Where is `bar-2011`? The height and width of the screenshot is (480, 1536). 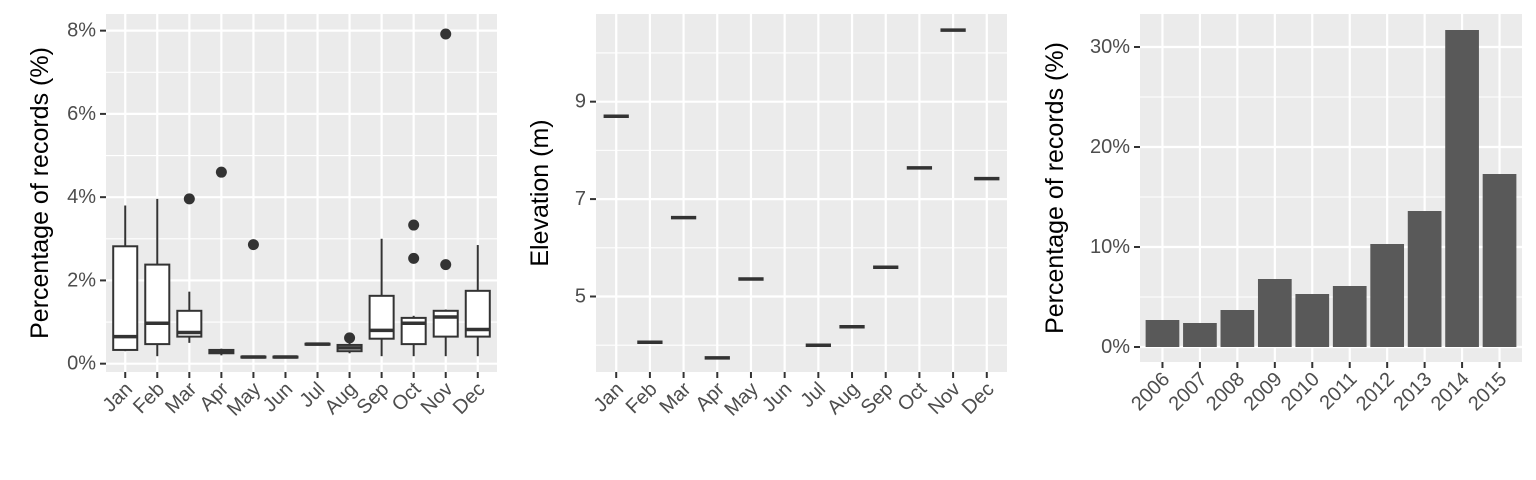
bar-2011 is located at coordinates (1349, 316).